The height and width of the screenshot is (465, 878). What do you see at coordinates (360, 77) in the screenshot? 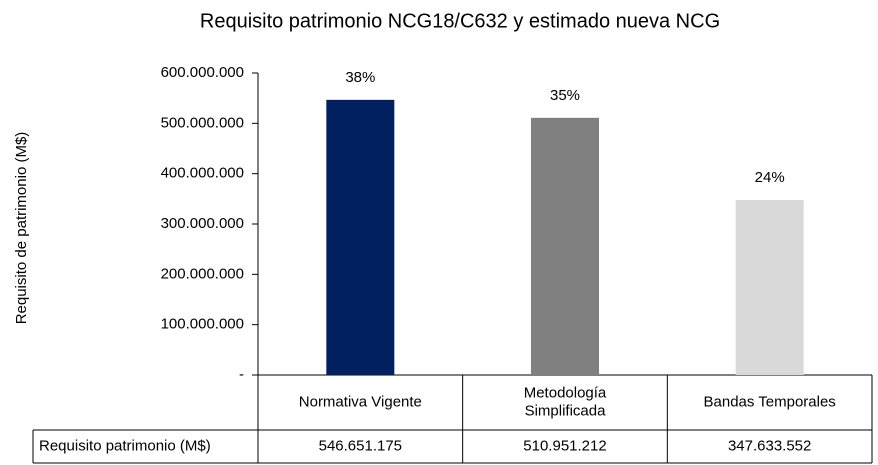
I see `bar-annotation: 38%` at bounding box center [360, 77].